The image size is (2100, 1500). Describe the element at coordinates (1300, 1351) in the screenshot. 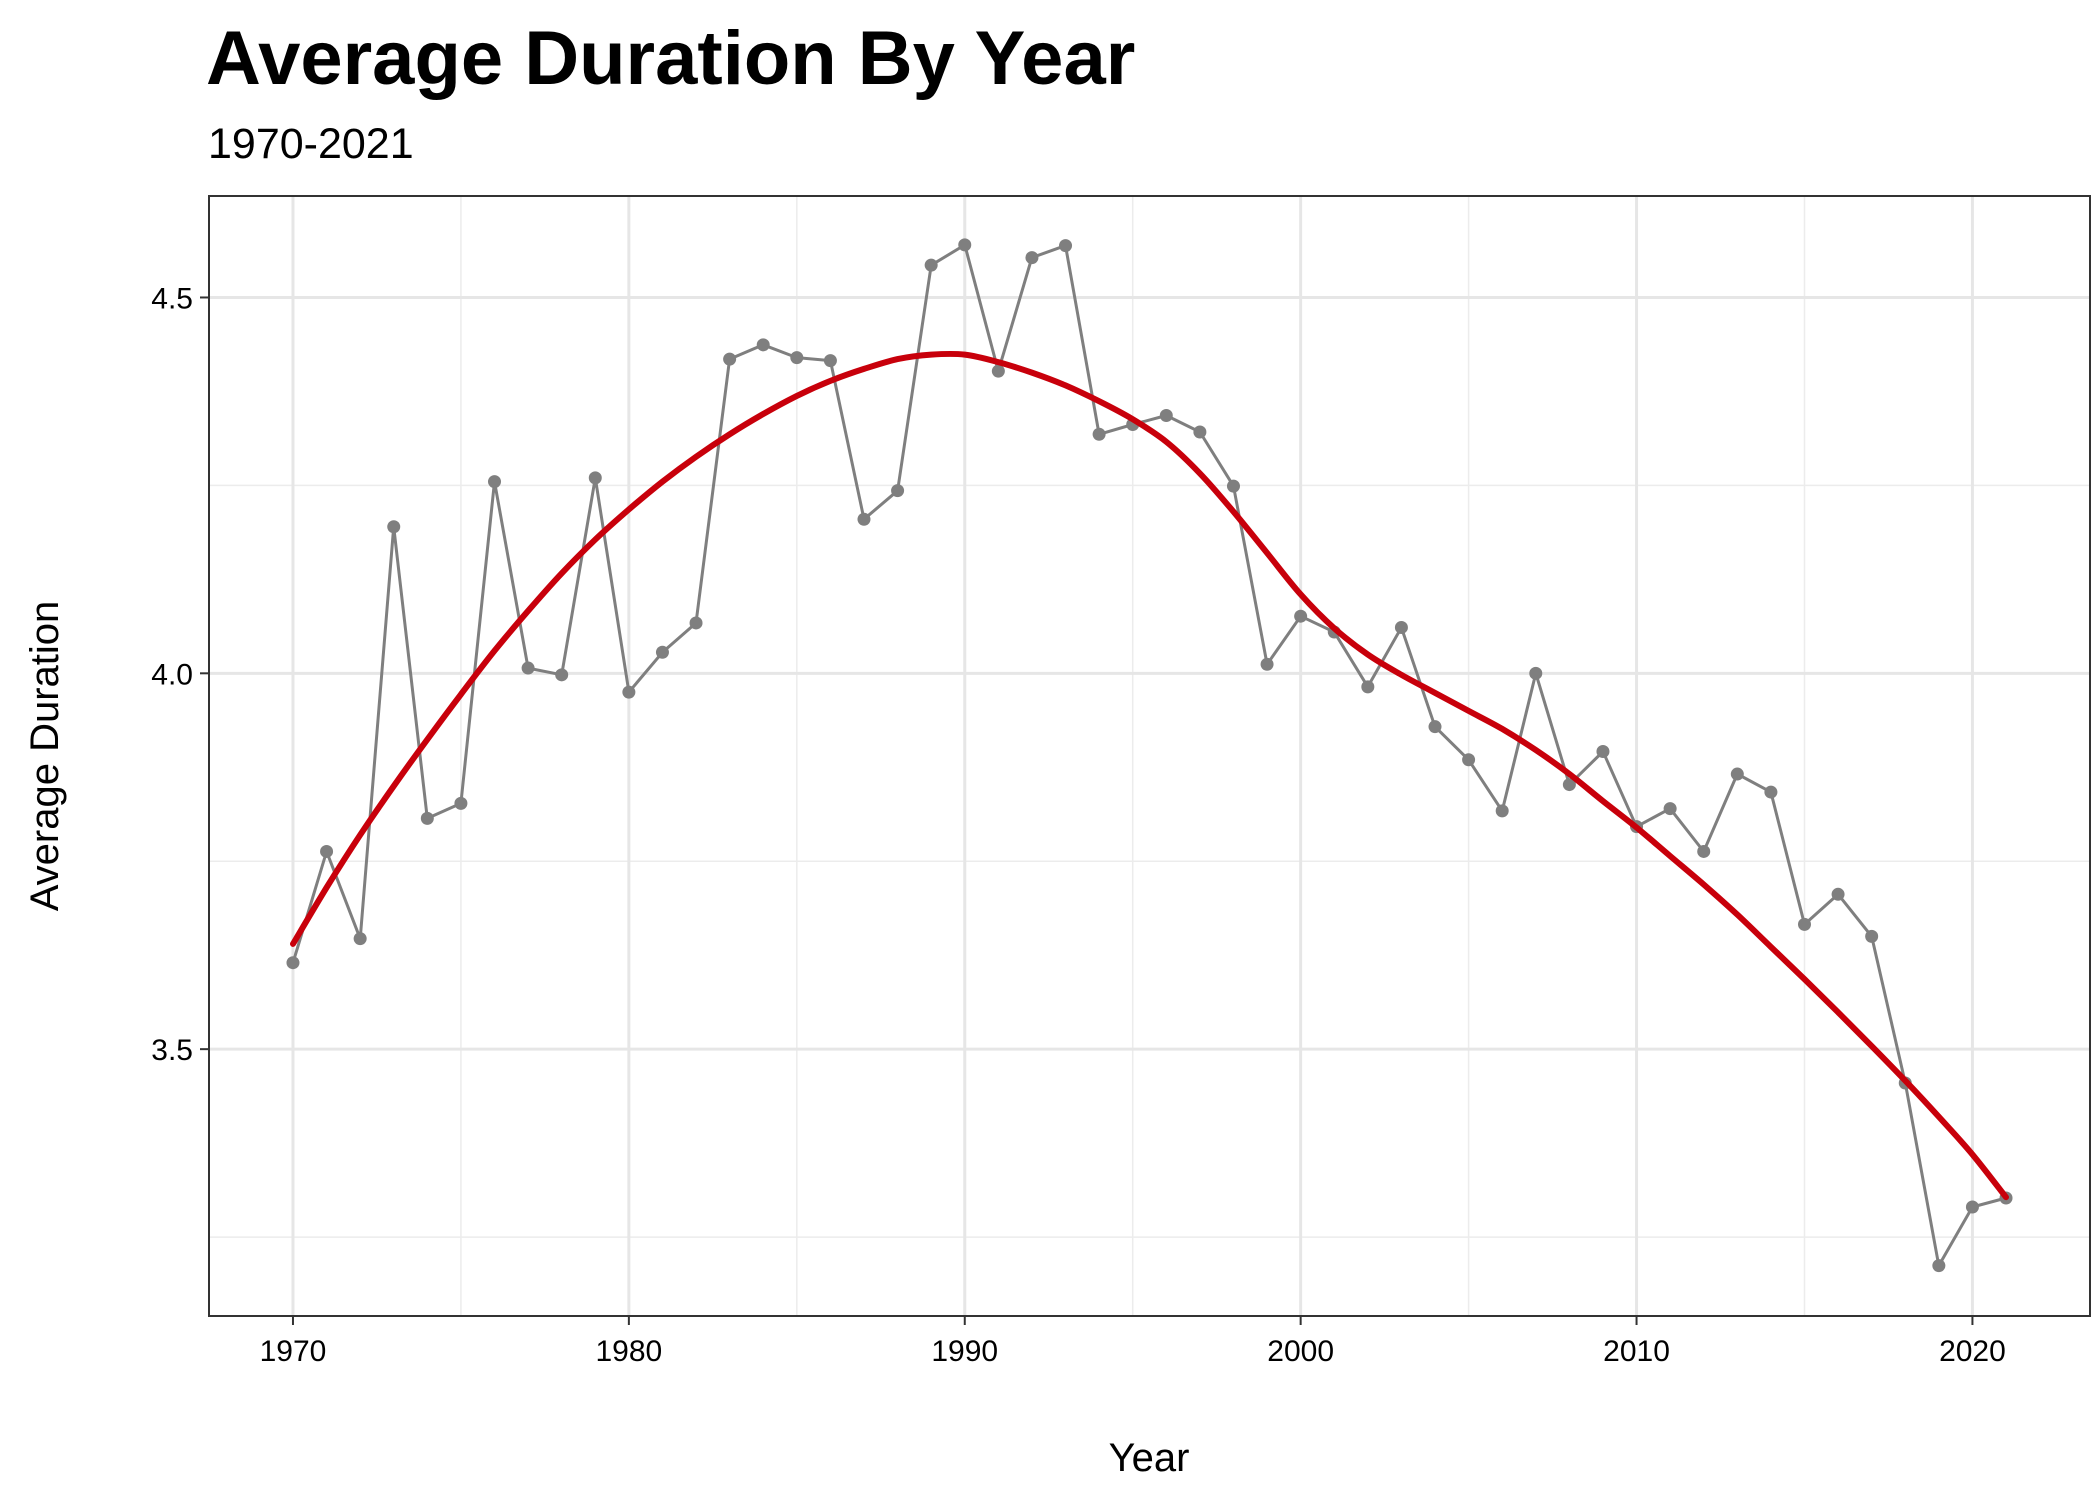

I see `x-tick-label: 2000` at that location.